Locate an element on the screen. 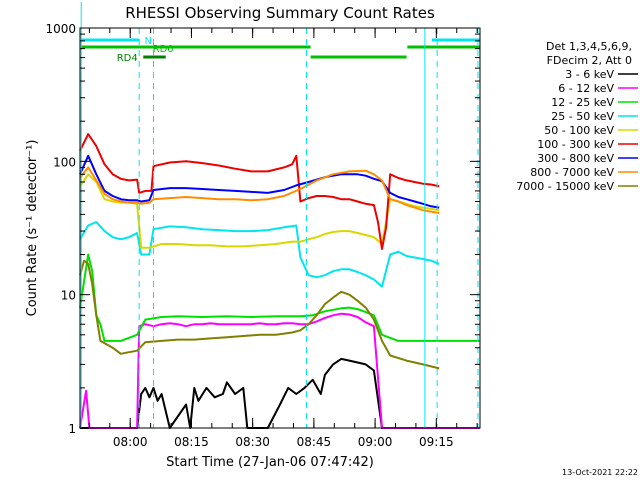  legend-header-line-2: FDecim 2, Att 0 is located at coordinates (589, 60).